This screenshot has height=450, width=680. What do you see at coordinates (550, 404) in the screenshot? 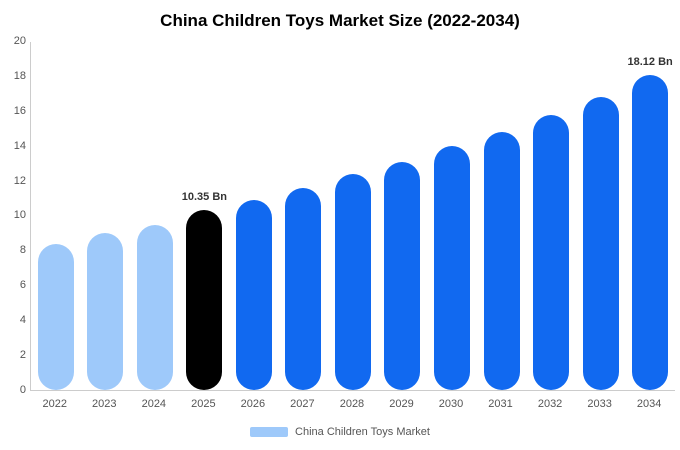
I see `x-tick-label: 2032` at bounding box center [550, 404].